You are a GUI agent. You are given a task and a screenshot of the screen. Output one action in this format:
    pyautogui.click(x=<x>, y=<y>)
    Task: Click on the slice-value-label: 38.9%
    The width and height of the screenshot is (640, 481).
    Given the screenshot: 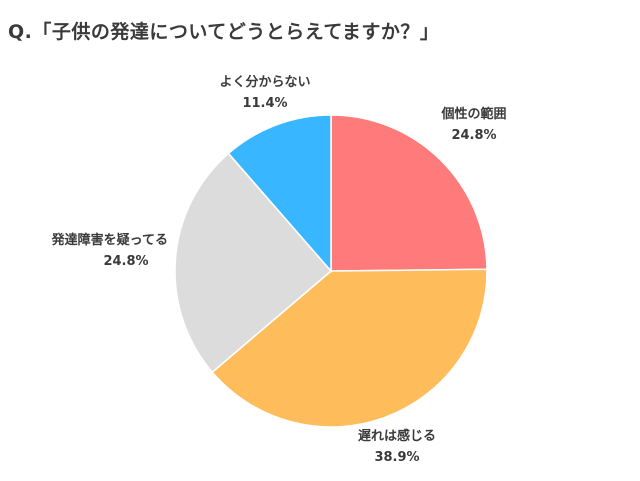 What is the action you would take?
    pyautogui.click(x=396, y=457)
    